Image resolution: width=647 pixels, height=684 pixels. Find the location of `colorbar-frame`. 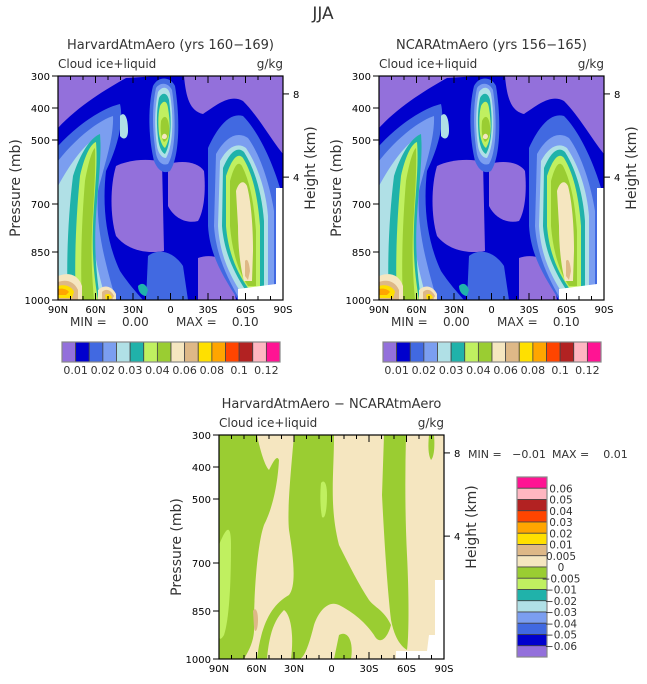

colorbar-frame is located at coordinates (171, 352).